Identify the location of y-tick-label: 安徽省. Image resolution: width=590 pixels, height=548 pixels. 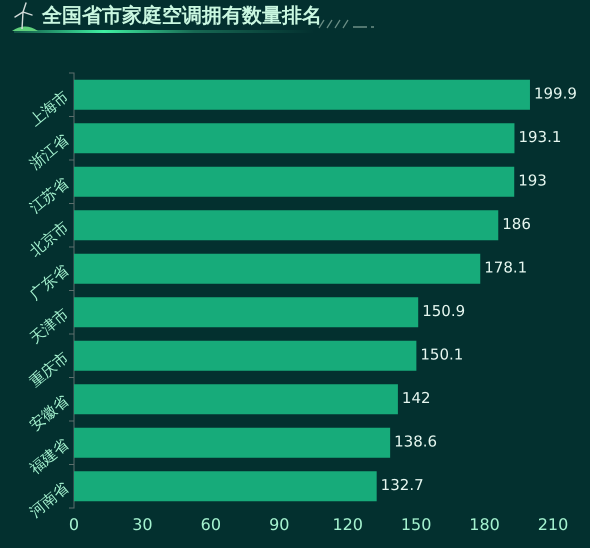
(49, 413).